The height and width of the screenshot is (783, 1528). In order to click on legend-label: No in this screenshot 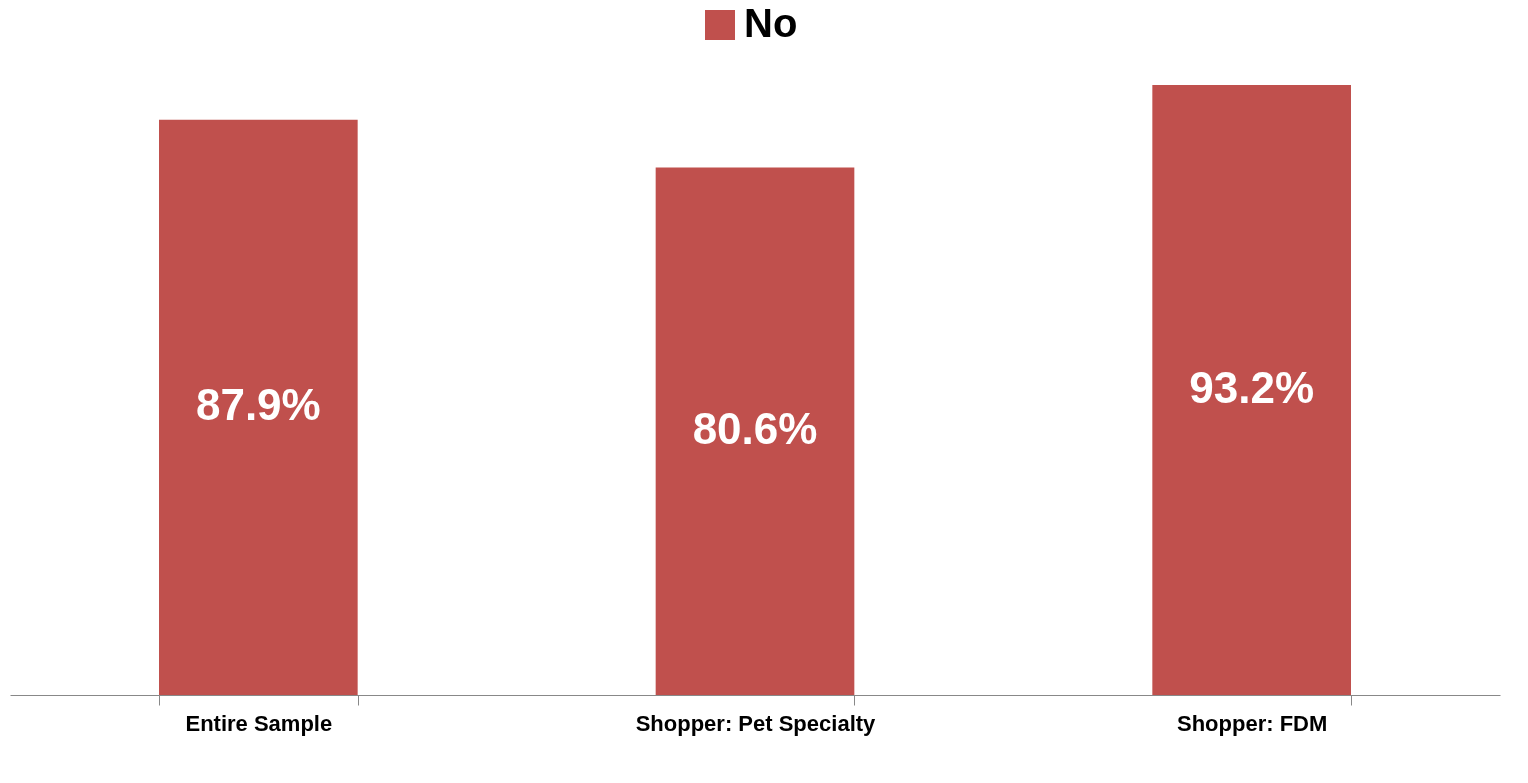, I will do `click(771, 23)`.